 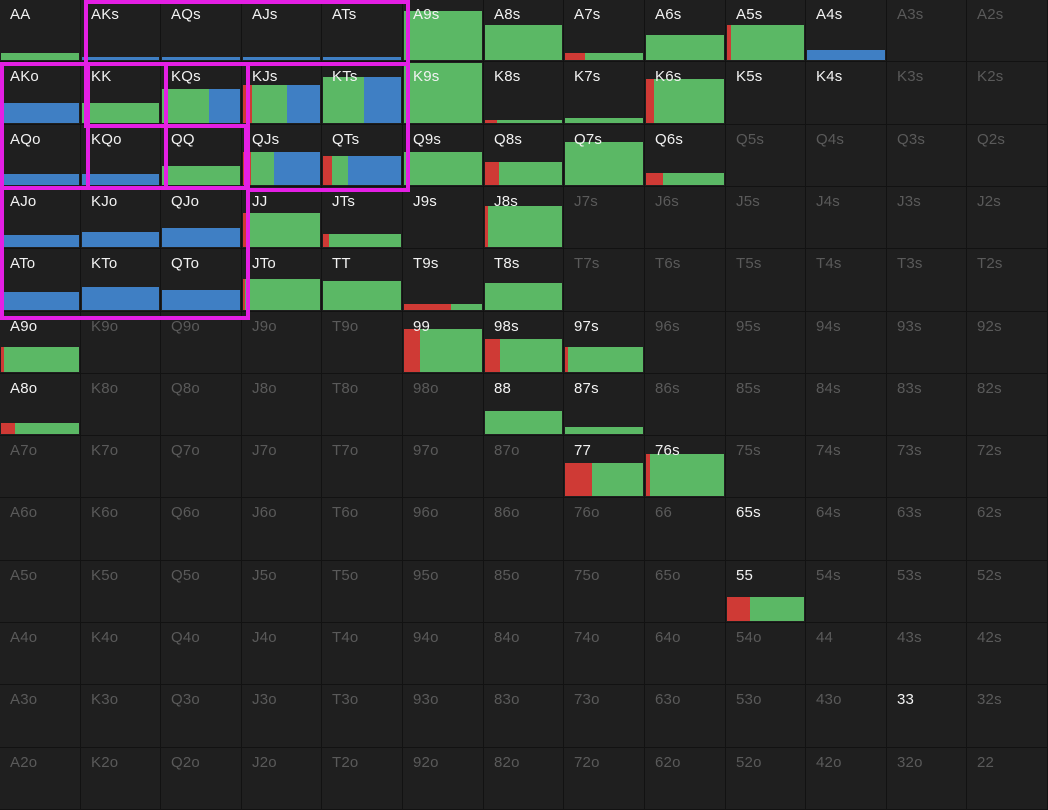 What do you see at coordinates (40, 218) in the screenshot?
I see `hand-cell: AJo` at bounding box center [40, 218].